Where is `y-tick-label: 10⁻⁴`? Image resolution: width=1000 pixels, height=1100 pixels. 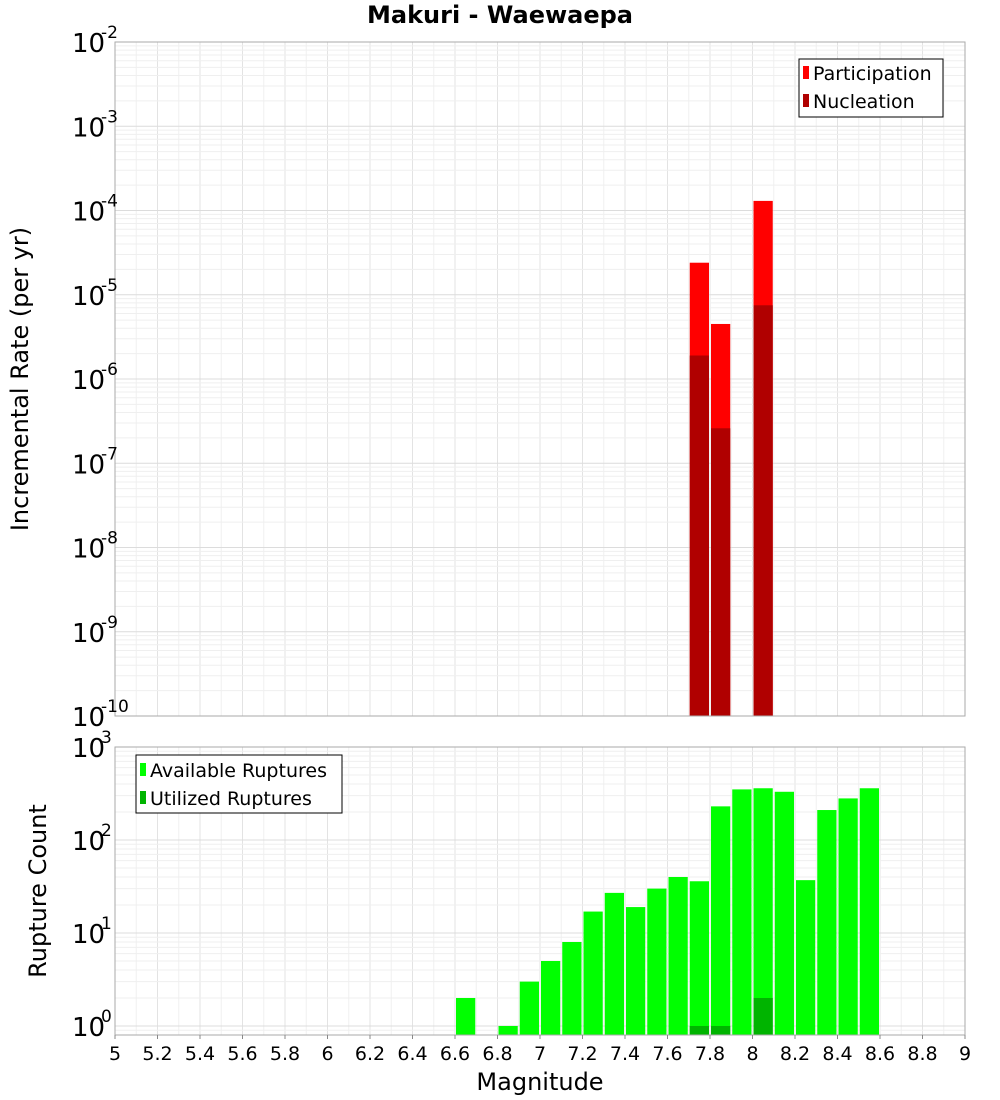 y-tick-label: 10⁻⁴ is located at coordinates (95, 210).